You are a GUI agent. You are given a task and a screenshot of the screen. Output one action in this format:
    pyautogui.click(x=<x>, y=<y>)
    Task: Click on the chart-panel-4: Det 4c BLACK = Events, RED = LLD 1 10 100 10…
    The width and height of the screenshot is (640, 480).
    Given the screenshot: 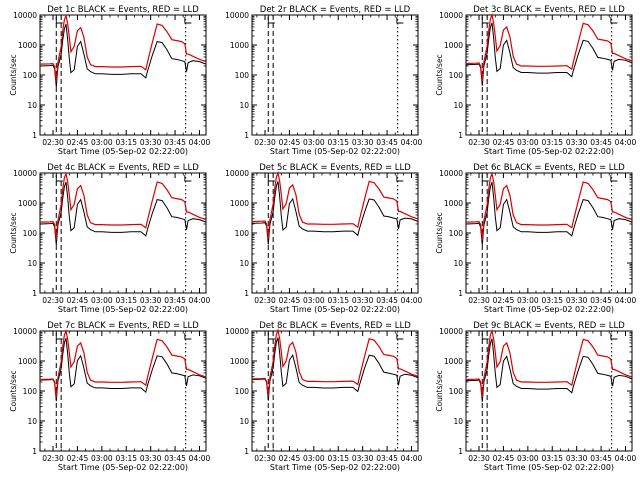 What is the action you would take?
    pyautogui.click(x=110, y=238)
    